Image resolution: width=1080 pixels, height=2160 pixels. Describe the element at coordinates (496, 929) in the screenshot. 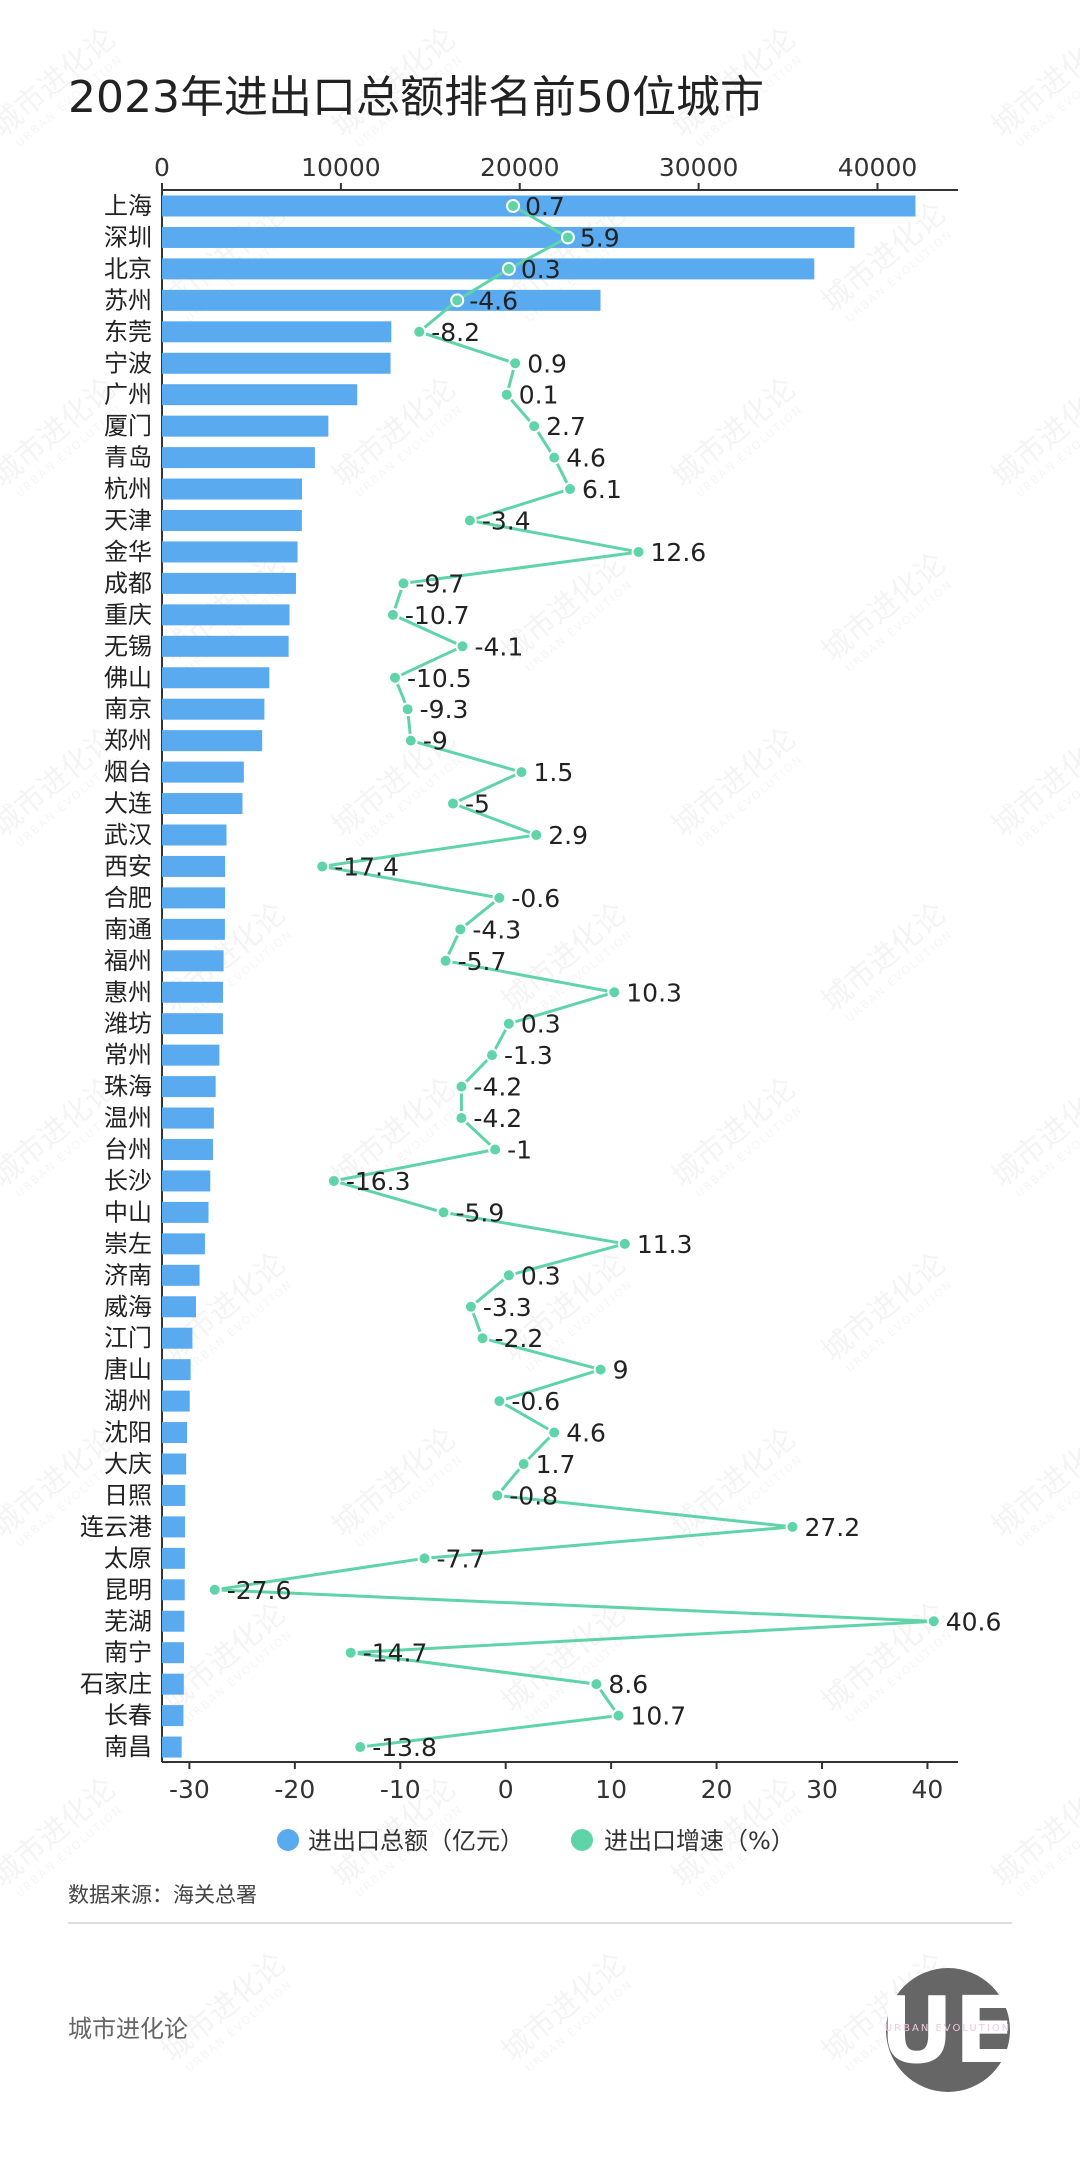

I see `growth-label: -4.3` at that location.